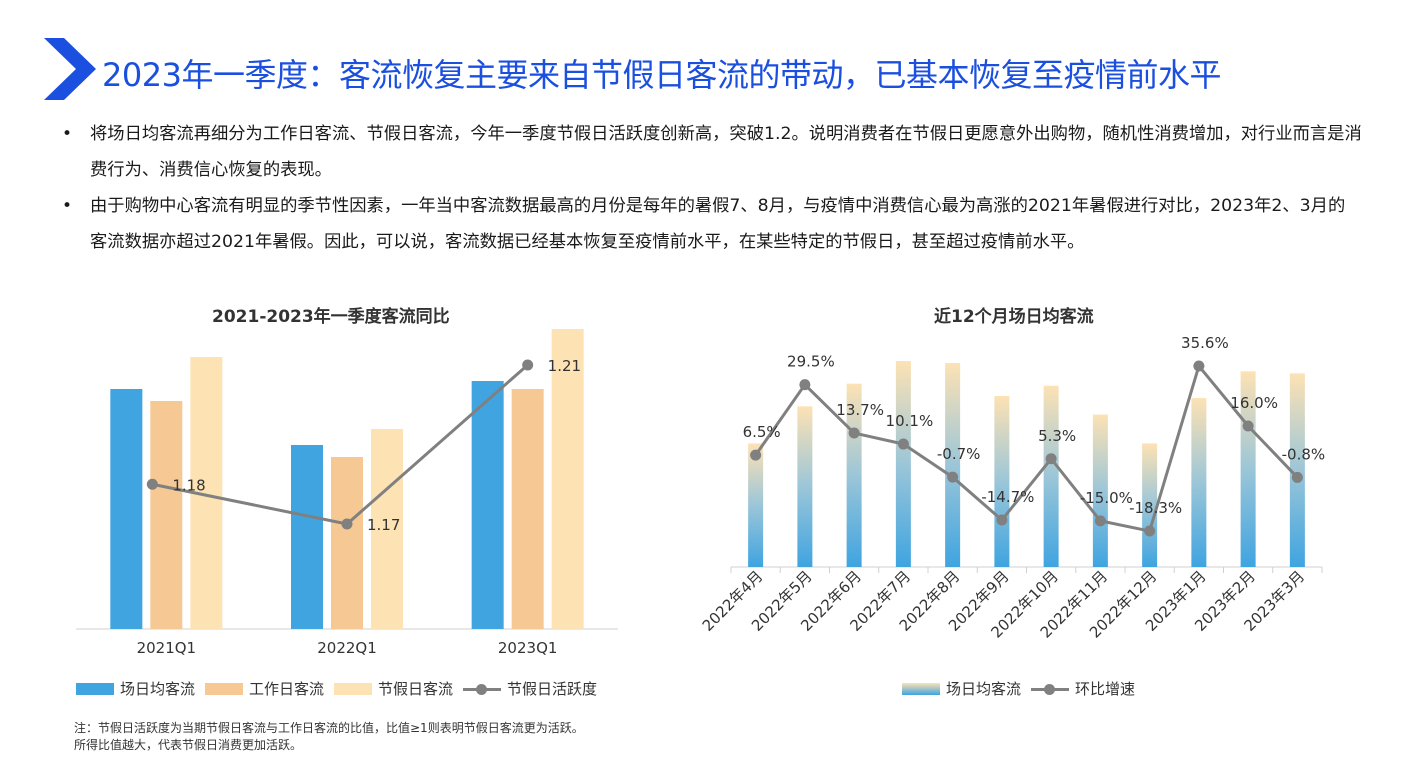 The width and height of the screenshot is (1402, 781). Describe the element at coordinates (1155, 508) in the screenshot. I see `line-data-label: -18.3%` at that location.